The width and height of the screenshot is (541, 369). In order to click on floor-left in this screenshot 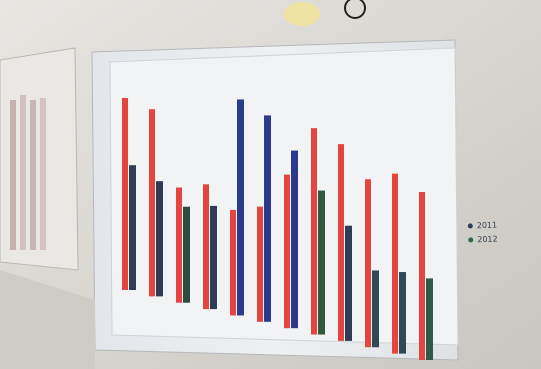, I will do `click(47, 319)`.